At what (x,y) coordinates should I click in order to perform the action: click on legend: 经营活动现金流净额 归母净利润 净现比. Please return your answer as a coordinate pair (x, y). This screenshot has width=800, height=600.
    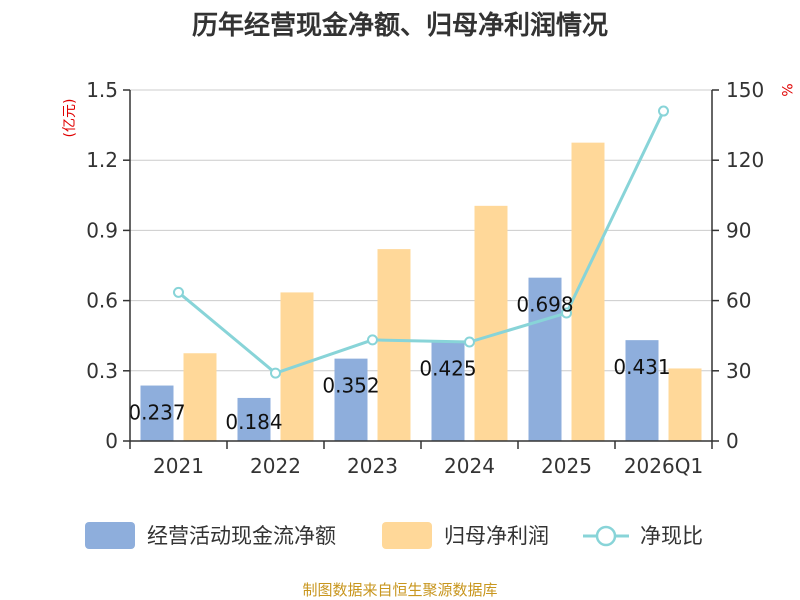
    Looking at the image, I should click on (394, 535).